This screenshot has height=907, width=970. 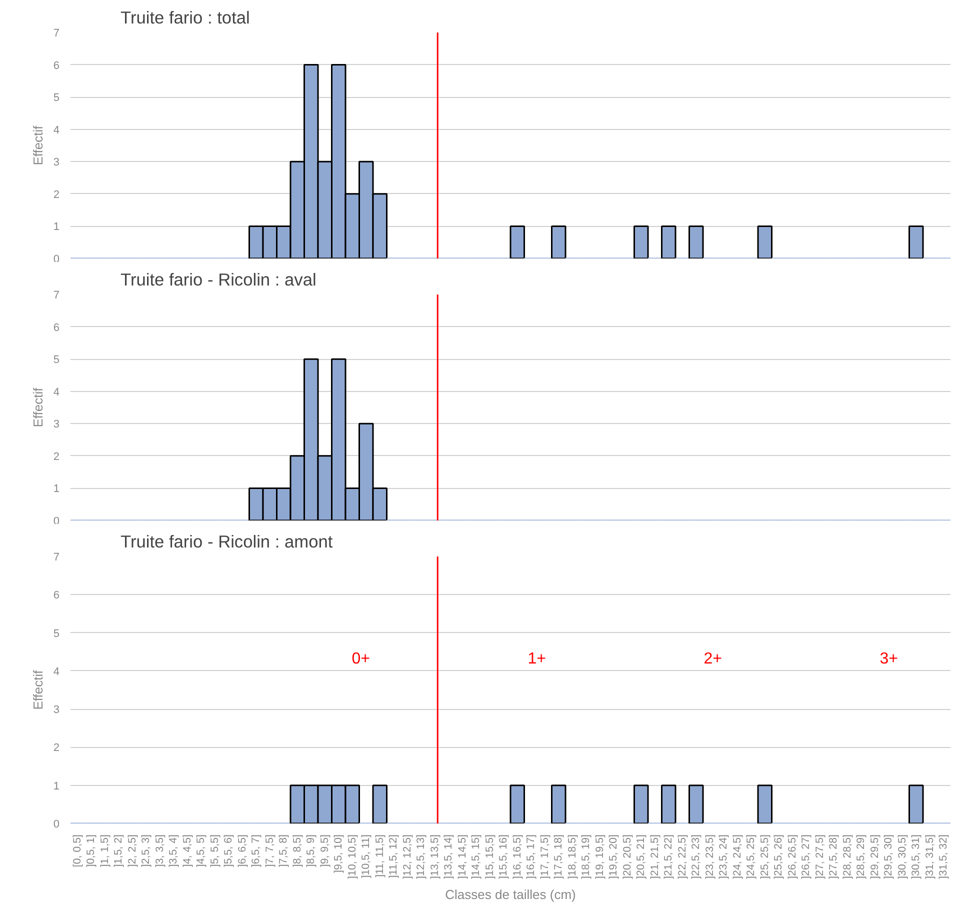 What do you see at coordinates (737, 856) in the screenshot?
I see `x-tick-label: ]24, 24,5]` at bounding box center [737, 856].